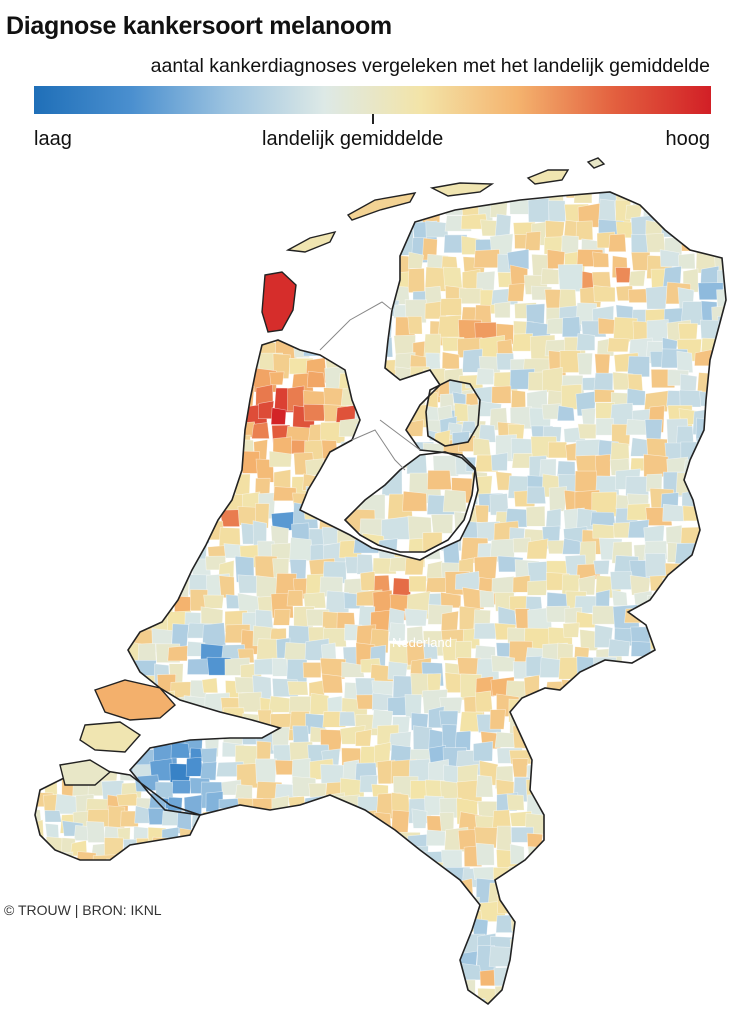 The width and height of the screenshot is (734, 1024). What do you see at coordinates (381, 206) in the screenshot?
I see `island-terschelling` at bounding box center [381, 206].